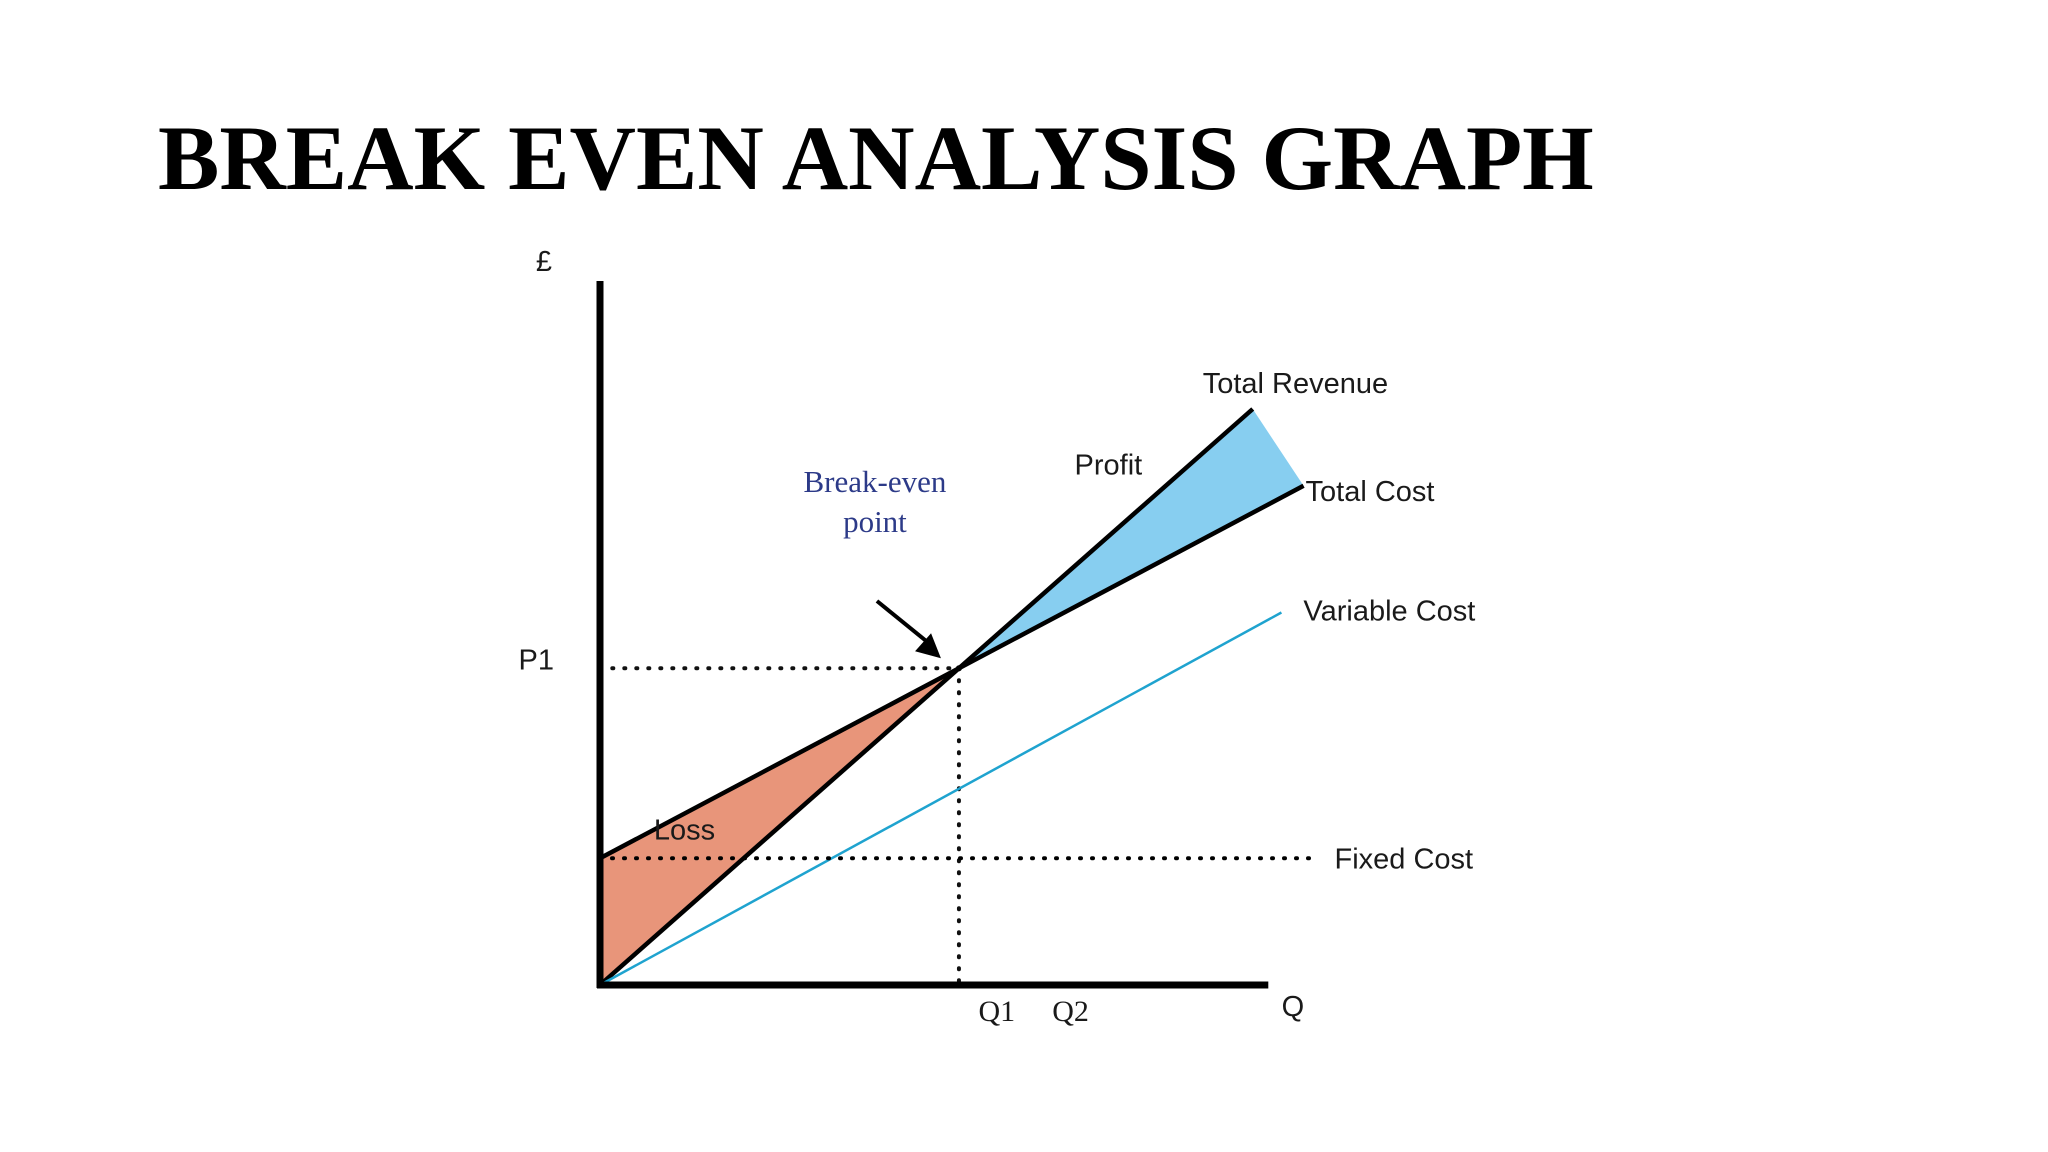 The height and width of the screenshot is (1152, 2048). I want to click on break-even-annotation-line-1: Break-even, so click(875, 481).